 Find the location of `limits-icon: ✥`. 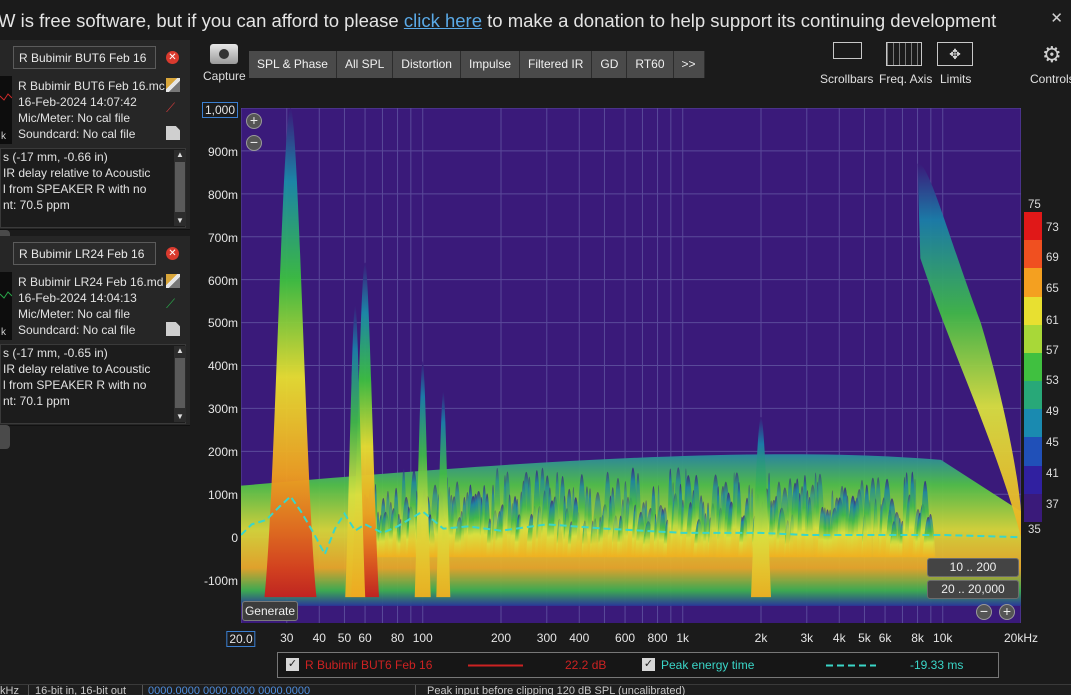

limits-icon: ✥ is located at coordinates (955, 54).